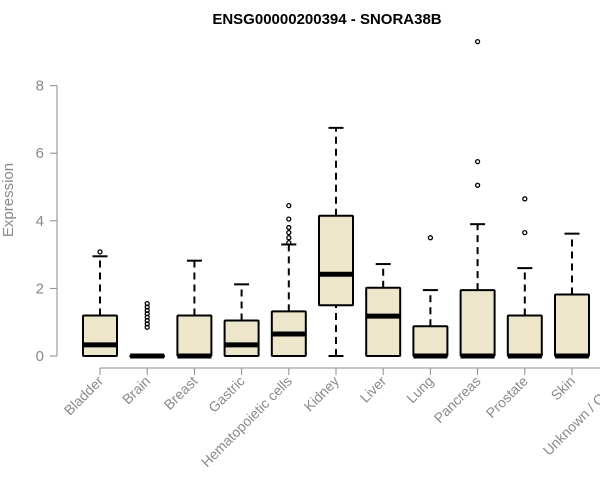  What do you see at coordinates (40, 288) in the screenshot?
I see `y-tick-label: 2` at bounding box center [40, 288].